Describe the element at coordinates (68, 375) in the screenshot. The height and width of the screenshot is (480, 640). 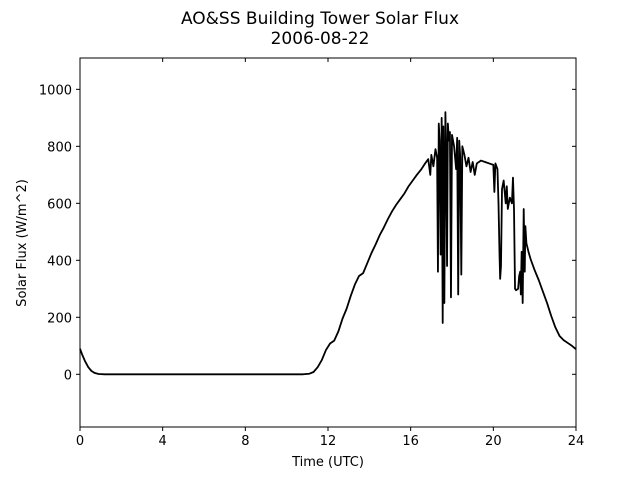
I see `y-tick-label: 0` at that location.